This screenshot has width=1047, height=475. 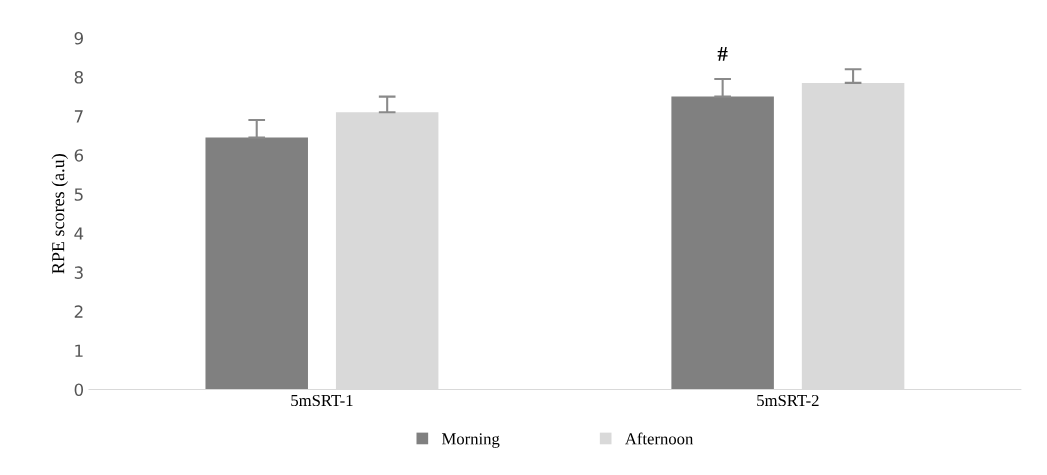 What do you see at coordinates (659, 438) in the screenshot?
I see `legend-label: Afternoon` at bounding box center [659, 438].